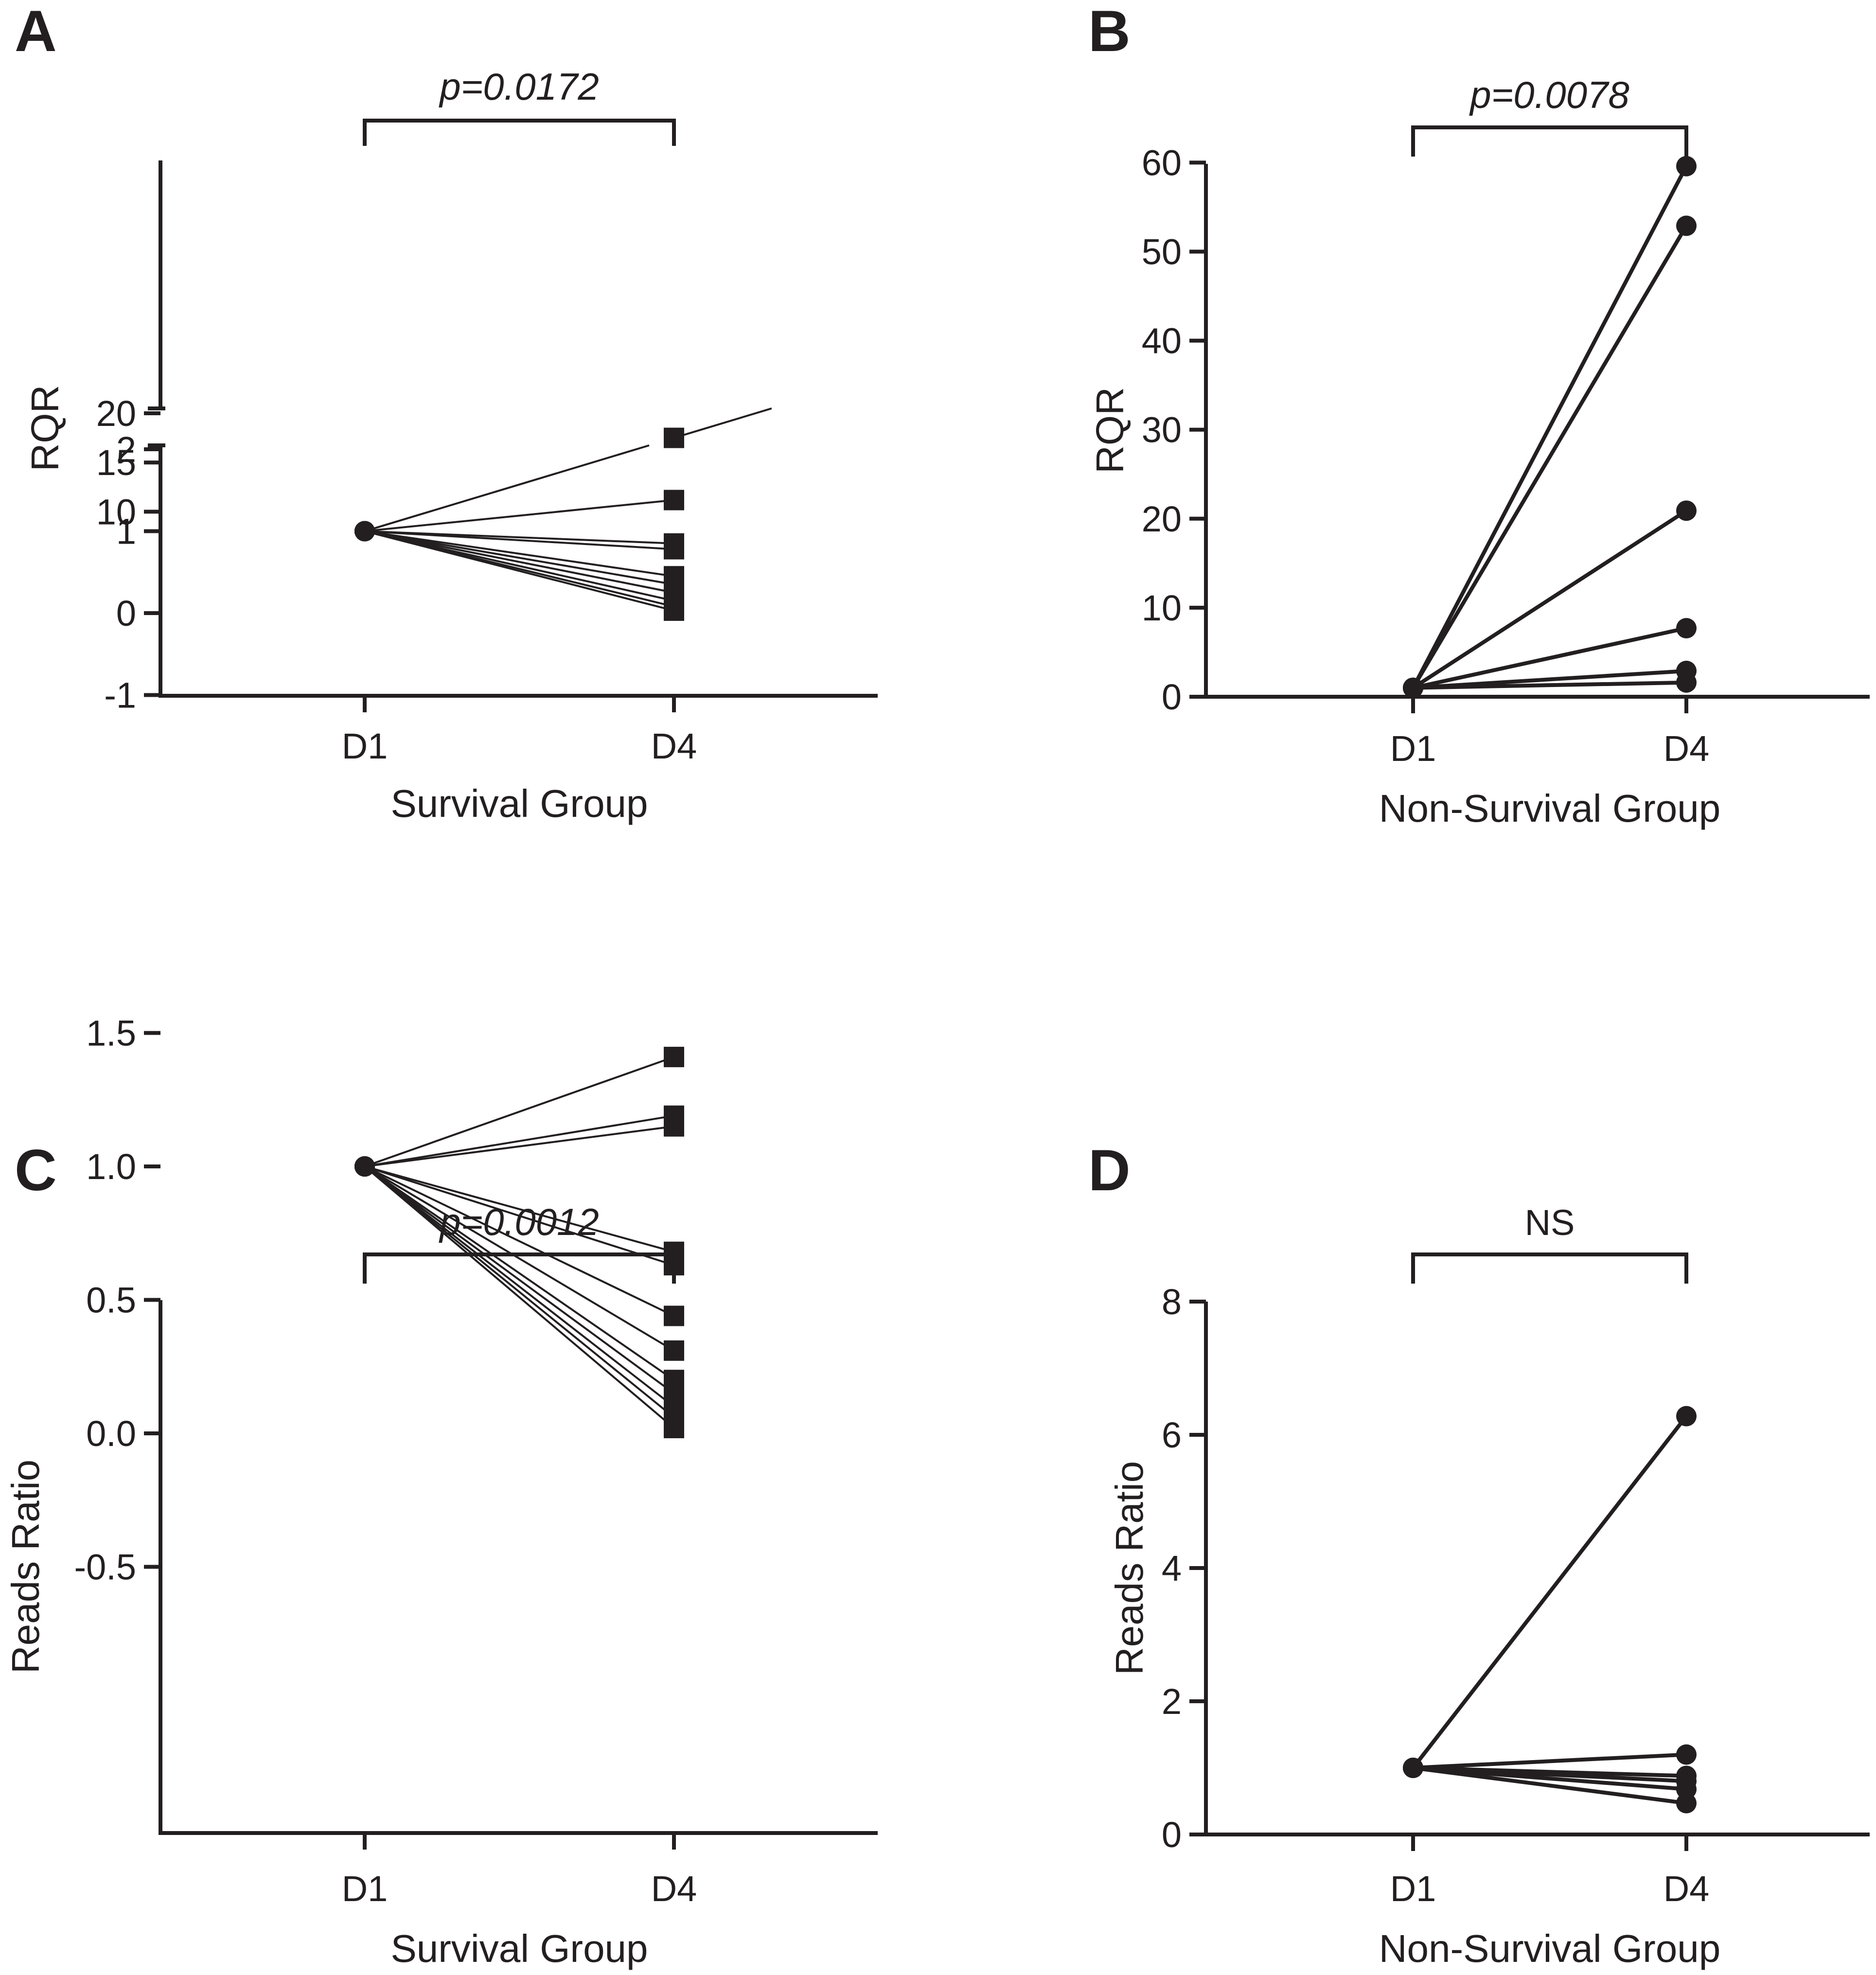 This screenshot has width=1876, height=1975. I want to click on y-tick-label: 15, so click(116, 463).